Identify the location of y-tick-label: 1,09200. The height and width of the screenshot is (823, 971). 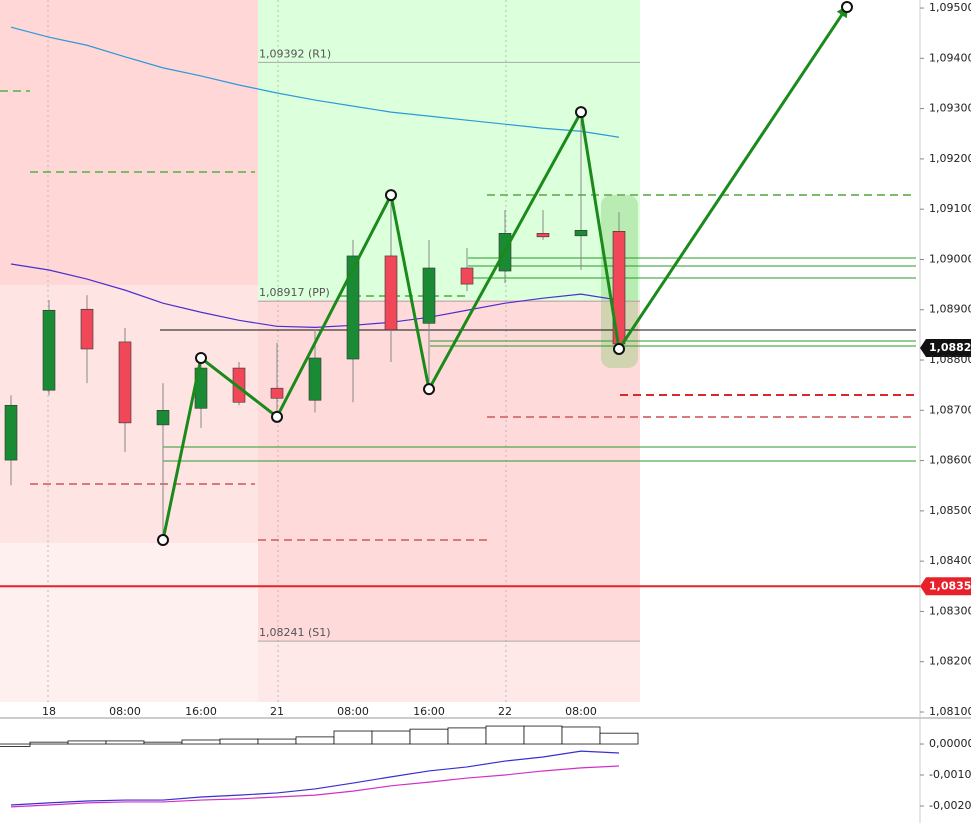
(950, 158).